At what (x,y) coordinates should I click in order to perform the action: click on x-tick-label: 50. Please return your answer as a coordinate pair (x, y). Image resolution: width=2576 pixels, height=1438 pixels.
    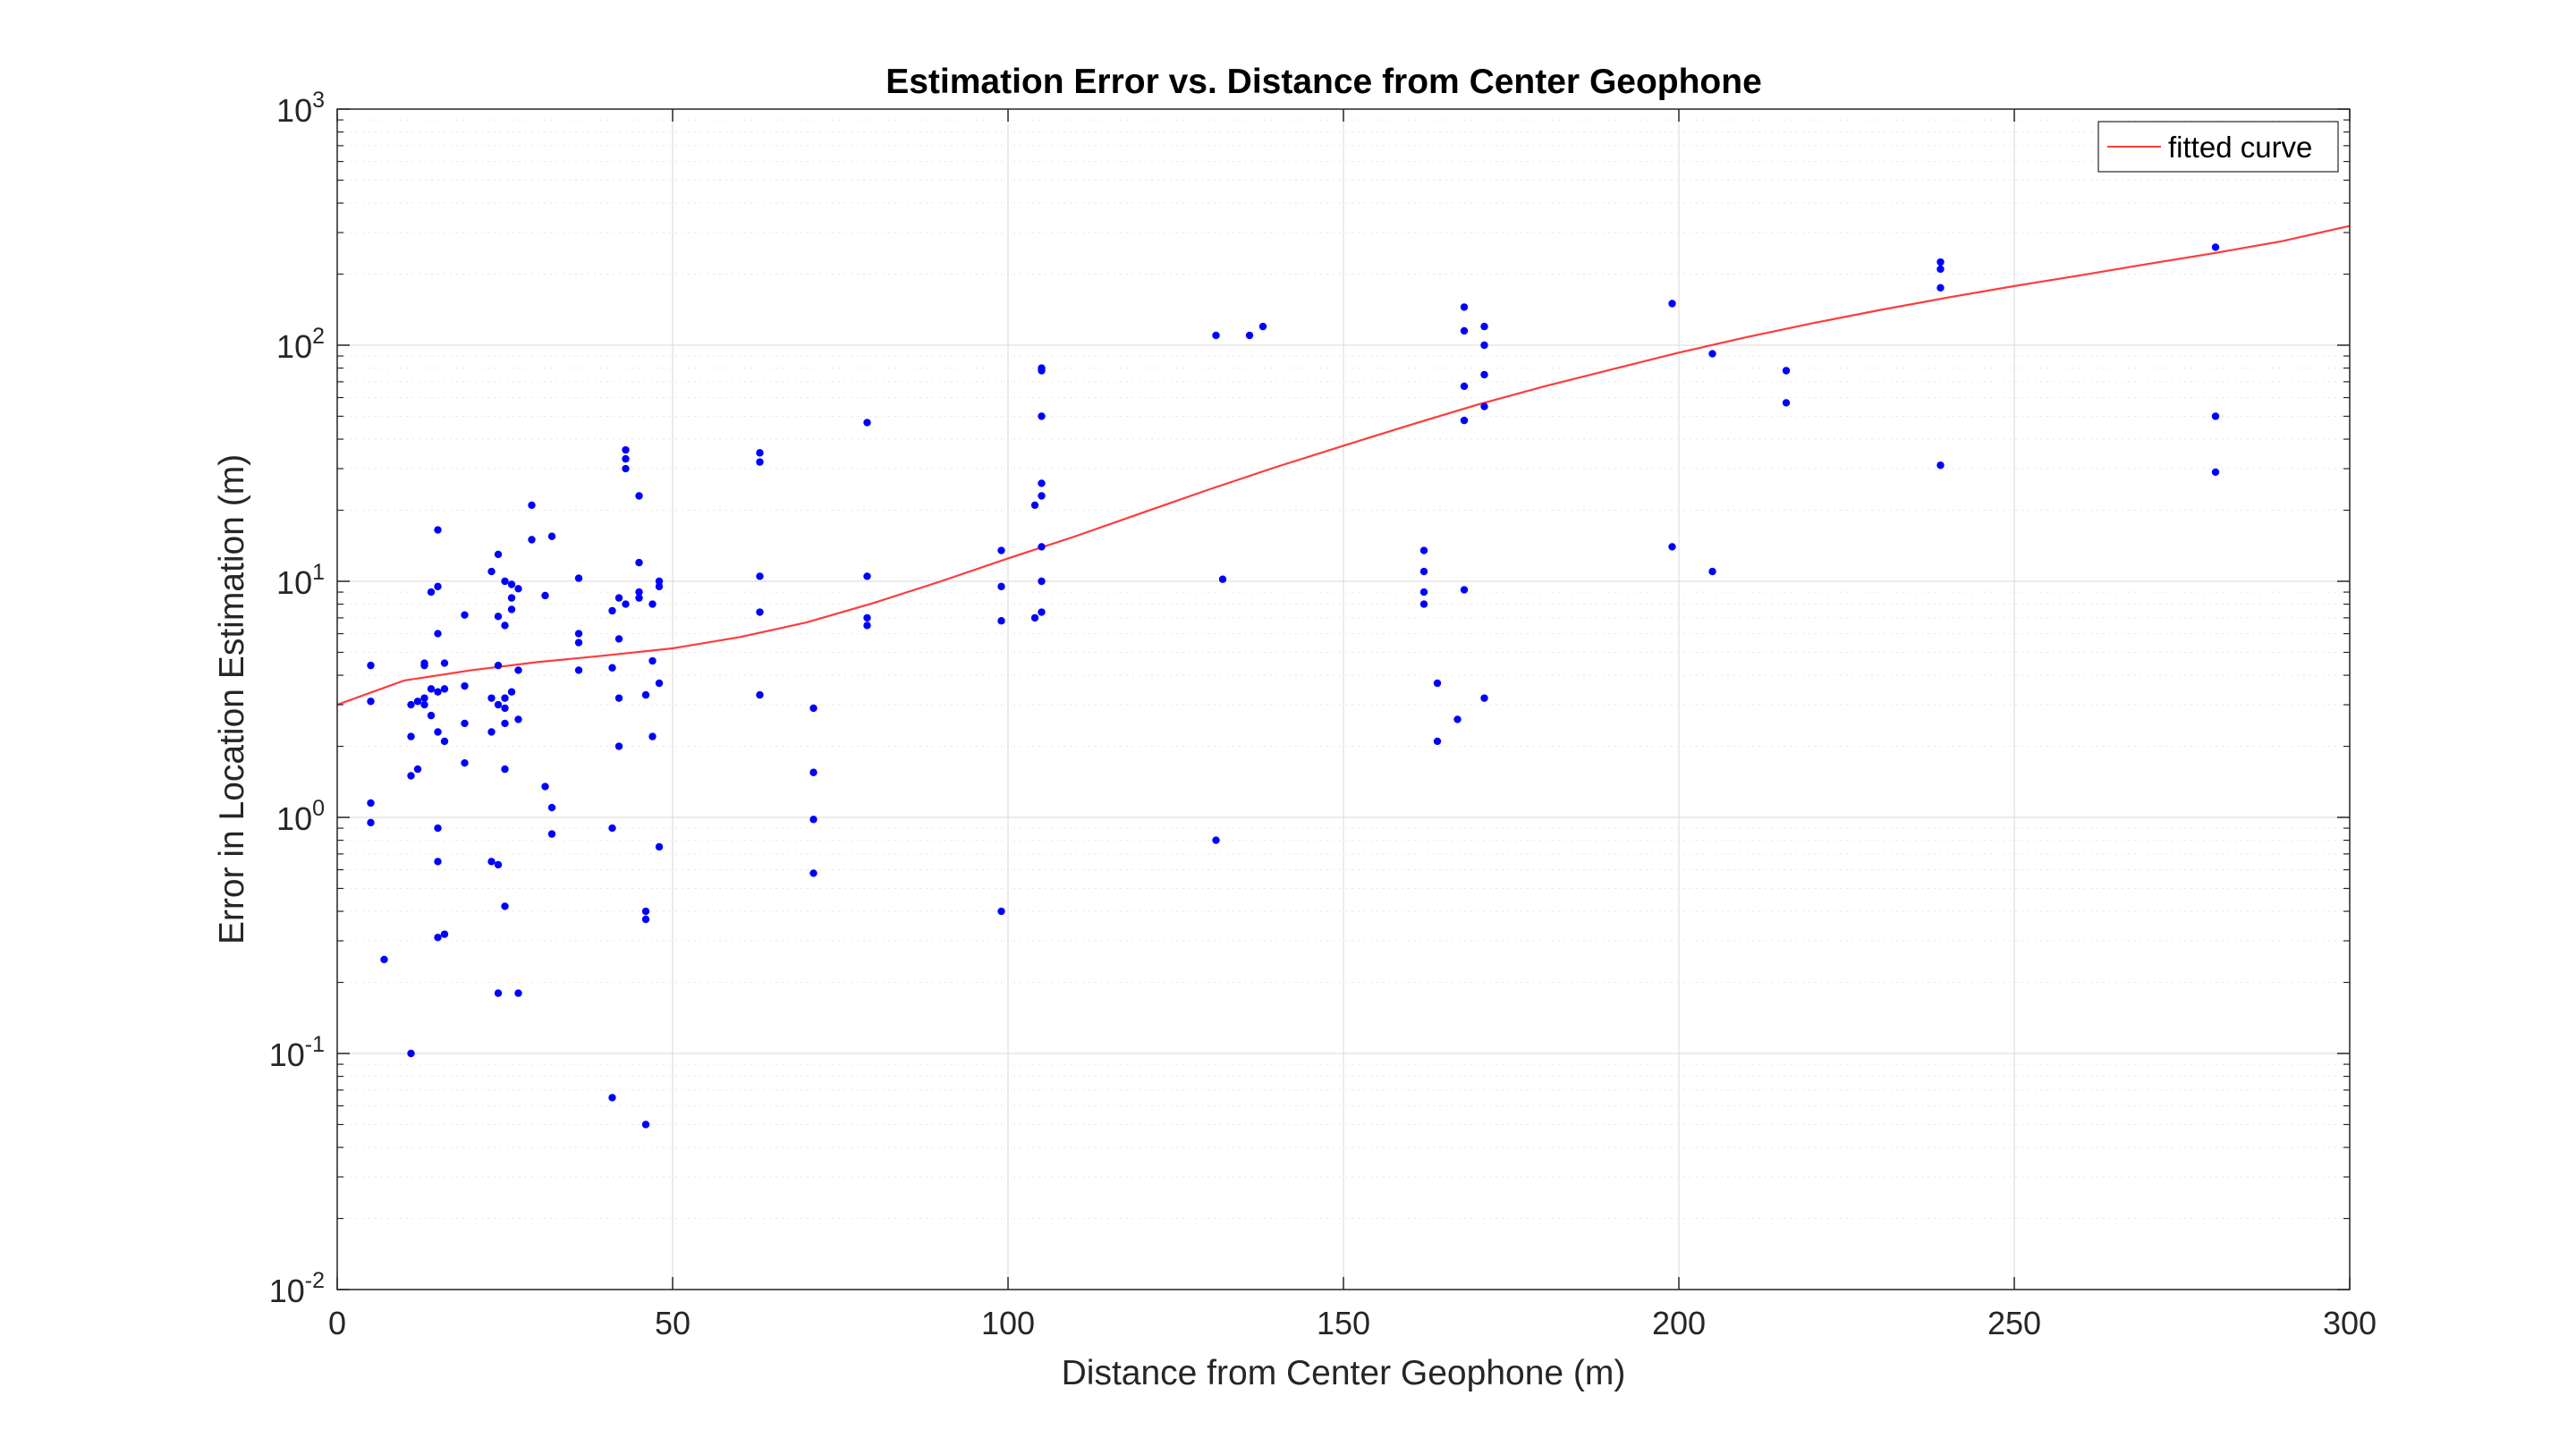
    Looking at the image, I should click on (673, 1323).